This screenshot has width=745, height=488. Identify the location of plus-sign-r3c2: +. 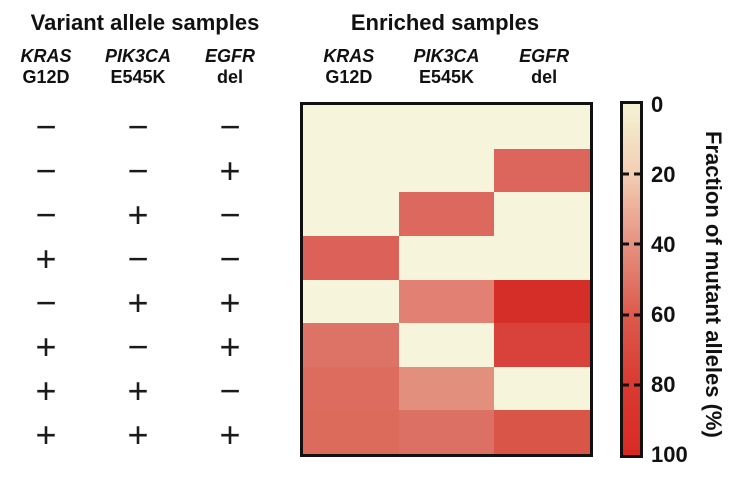
(138, 214).